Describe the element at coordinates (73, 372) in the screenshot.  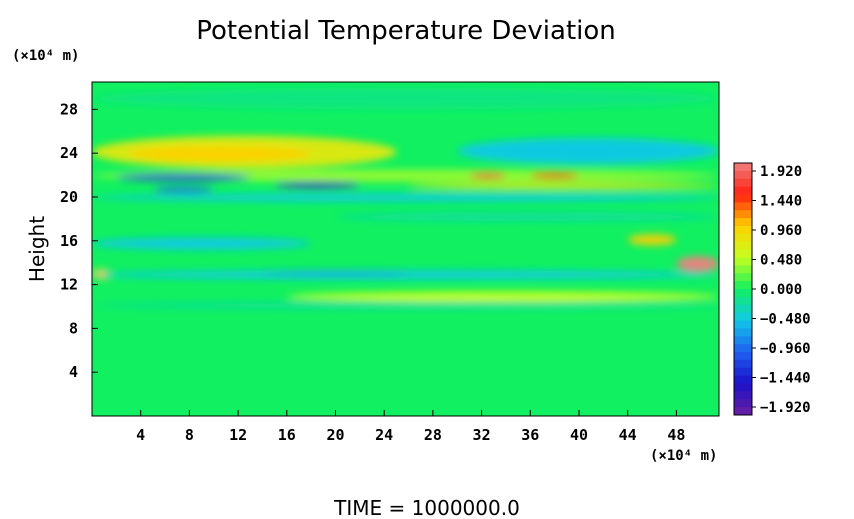
I see `y-tick-label: 4` at that location.